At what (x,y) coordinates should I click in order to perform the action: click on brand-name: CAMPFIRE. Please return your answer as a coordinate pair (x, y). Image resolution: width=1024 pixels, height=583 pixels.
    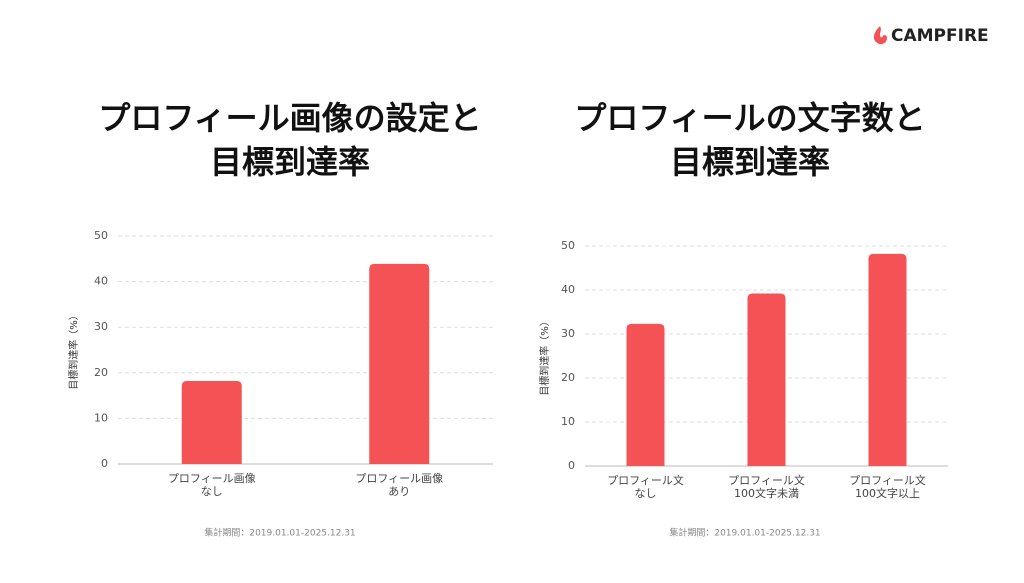
    Looking at the image, I should click on (940, 36).